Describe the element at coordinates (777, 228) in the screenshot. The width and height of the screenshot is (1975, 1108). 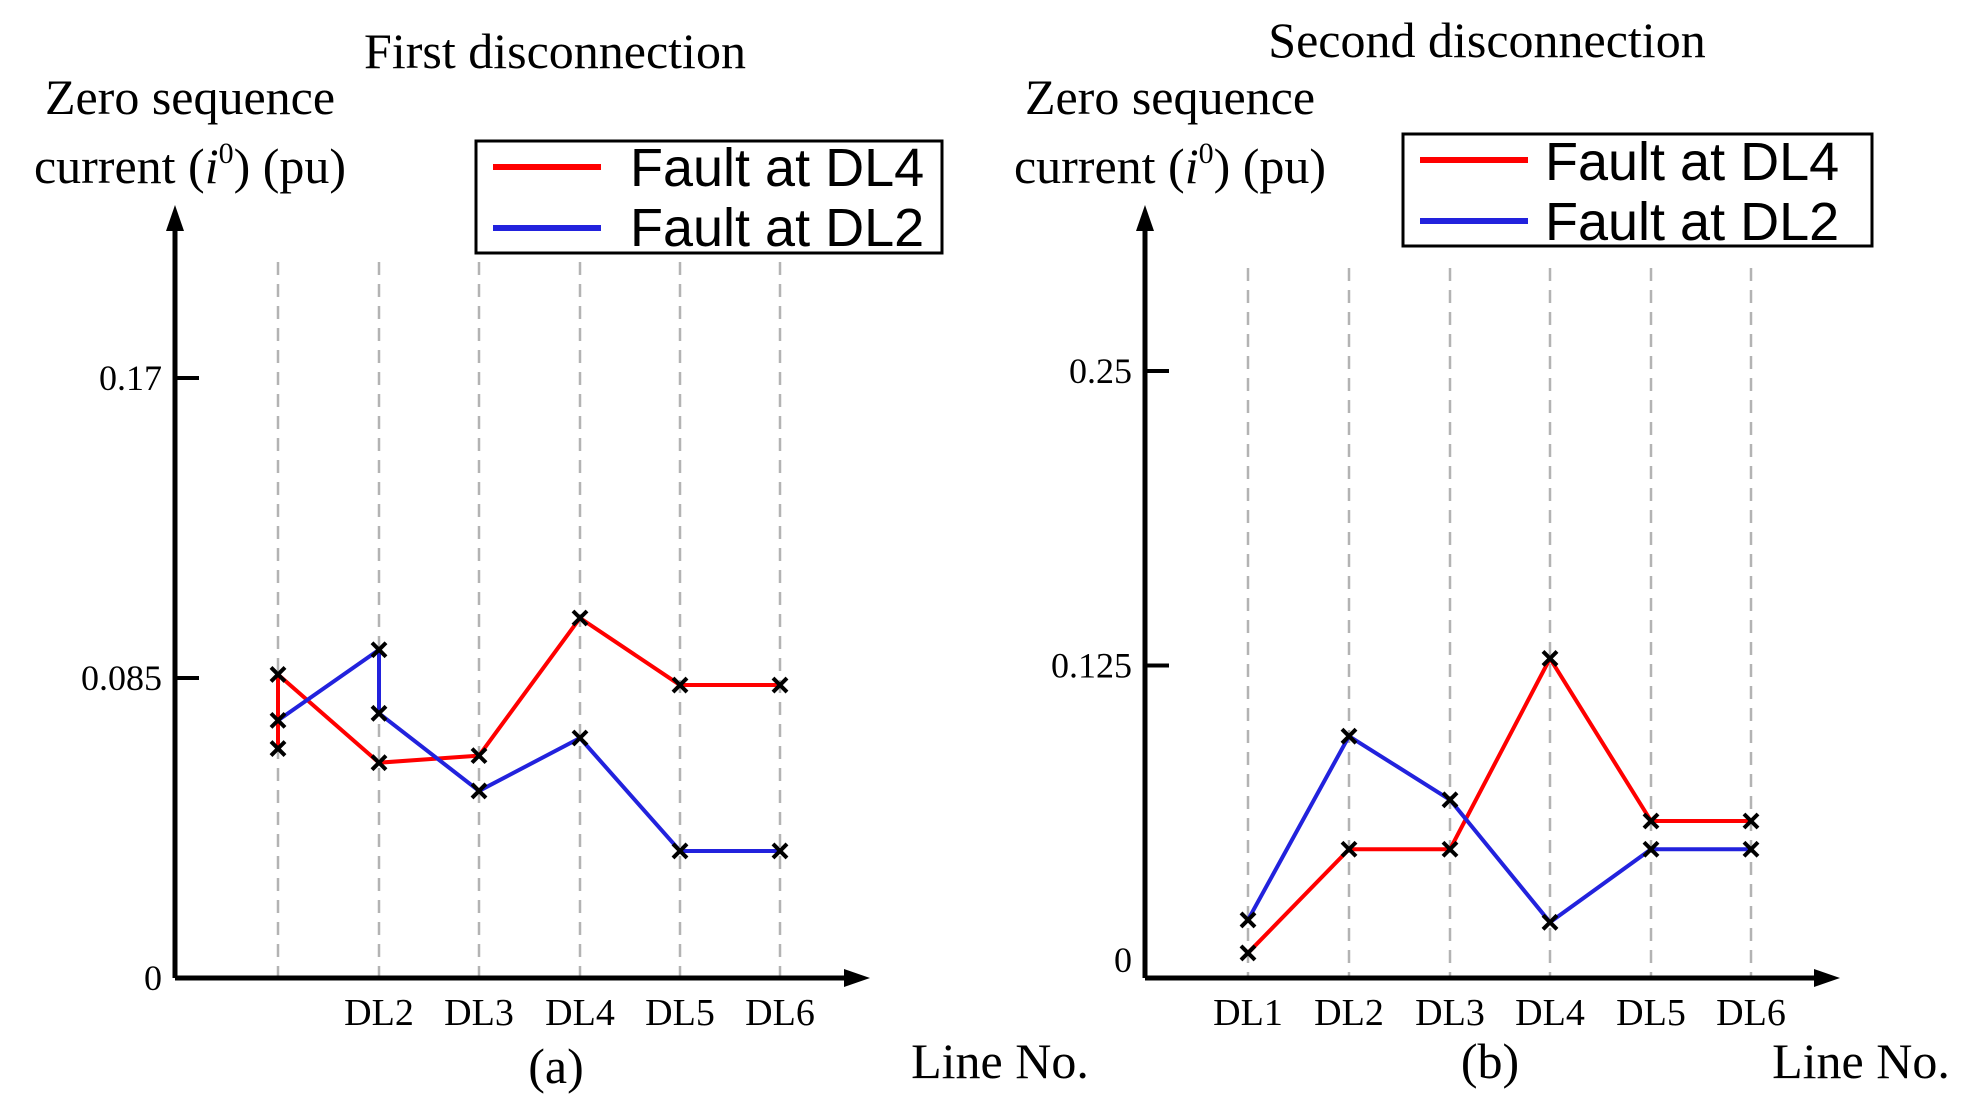
I see `legend-label-fault-dl2: Fault at DL2` at that location.